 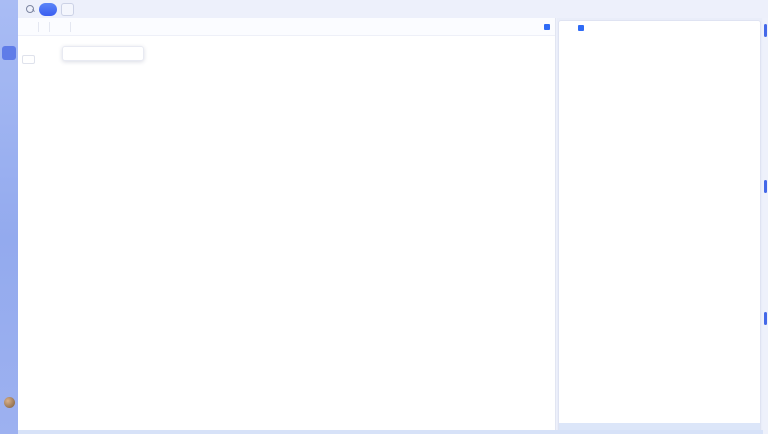 I want to click on collapse-legend-button, so click(x=28, y=59).